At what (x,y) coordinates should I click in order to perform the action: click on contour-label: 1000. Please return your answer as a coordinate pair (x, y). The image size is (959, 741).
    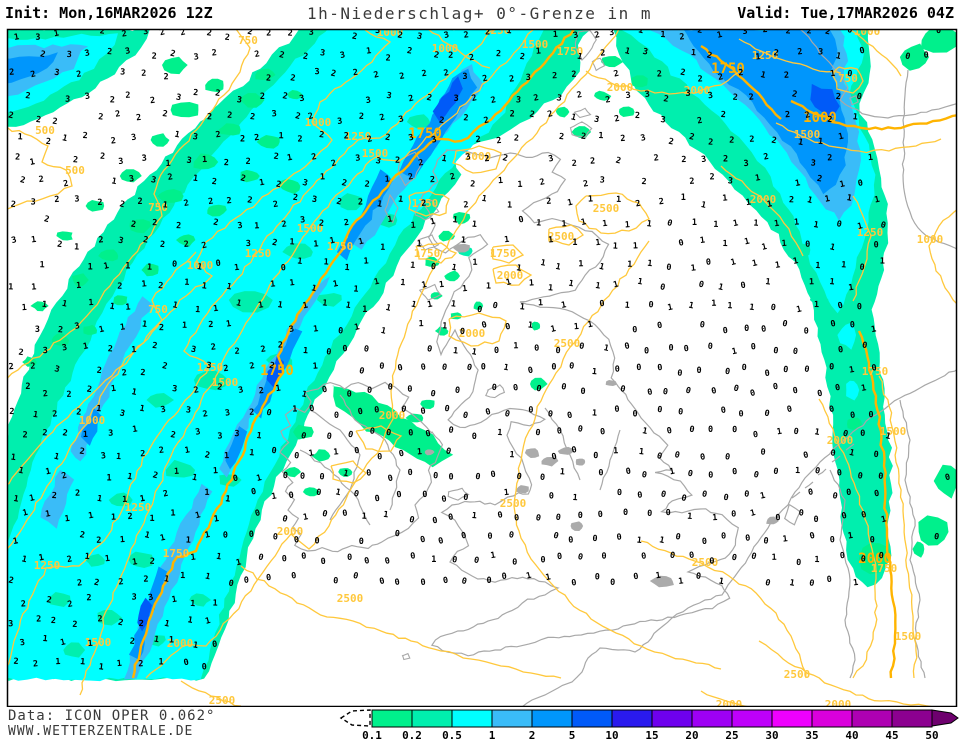
    Looking at the image, I should click on (318, 122).